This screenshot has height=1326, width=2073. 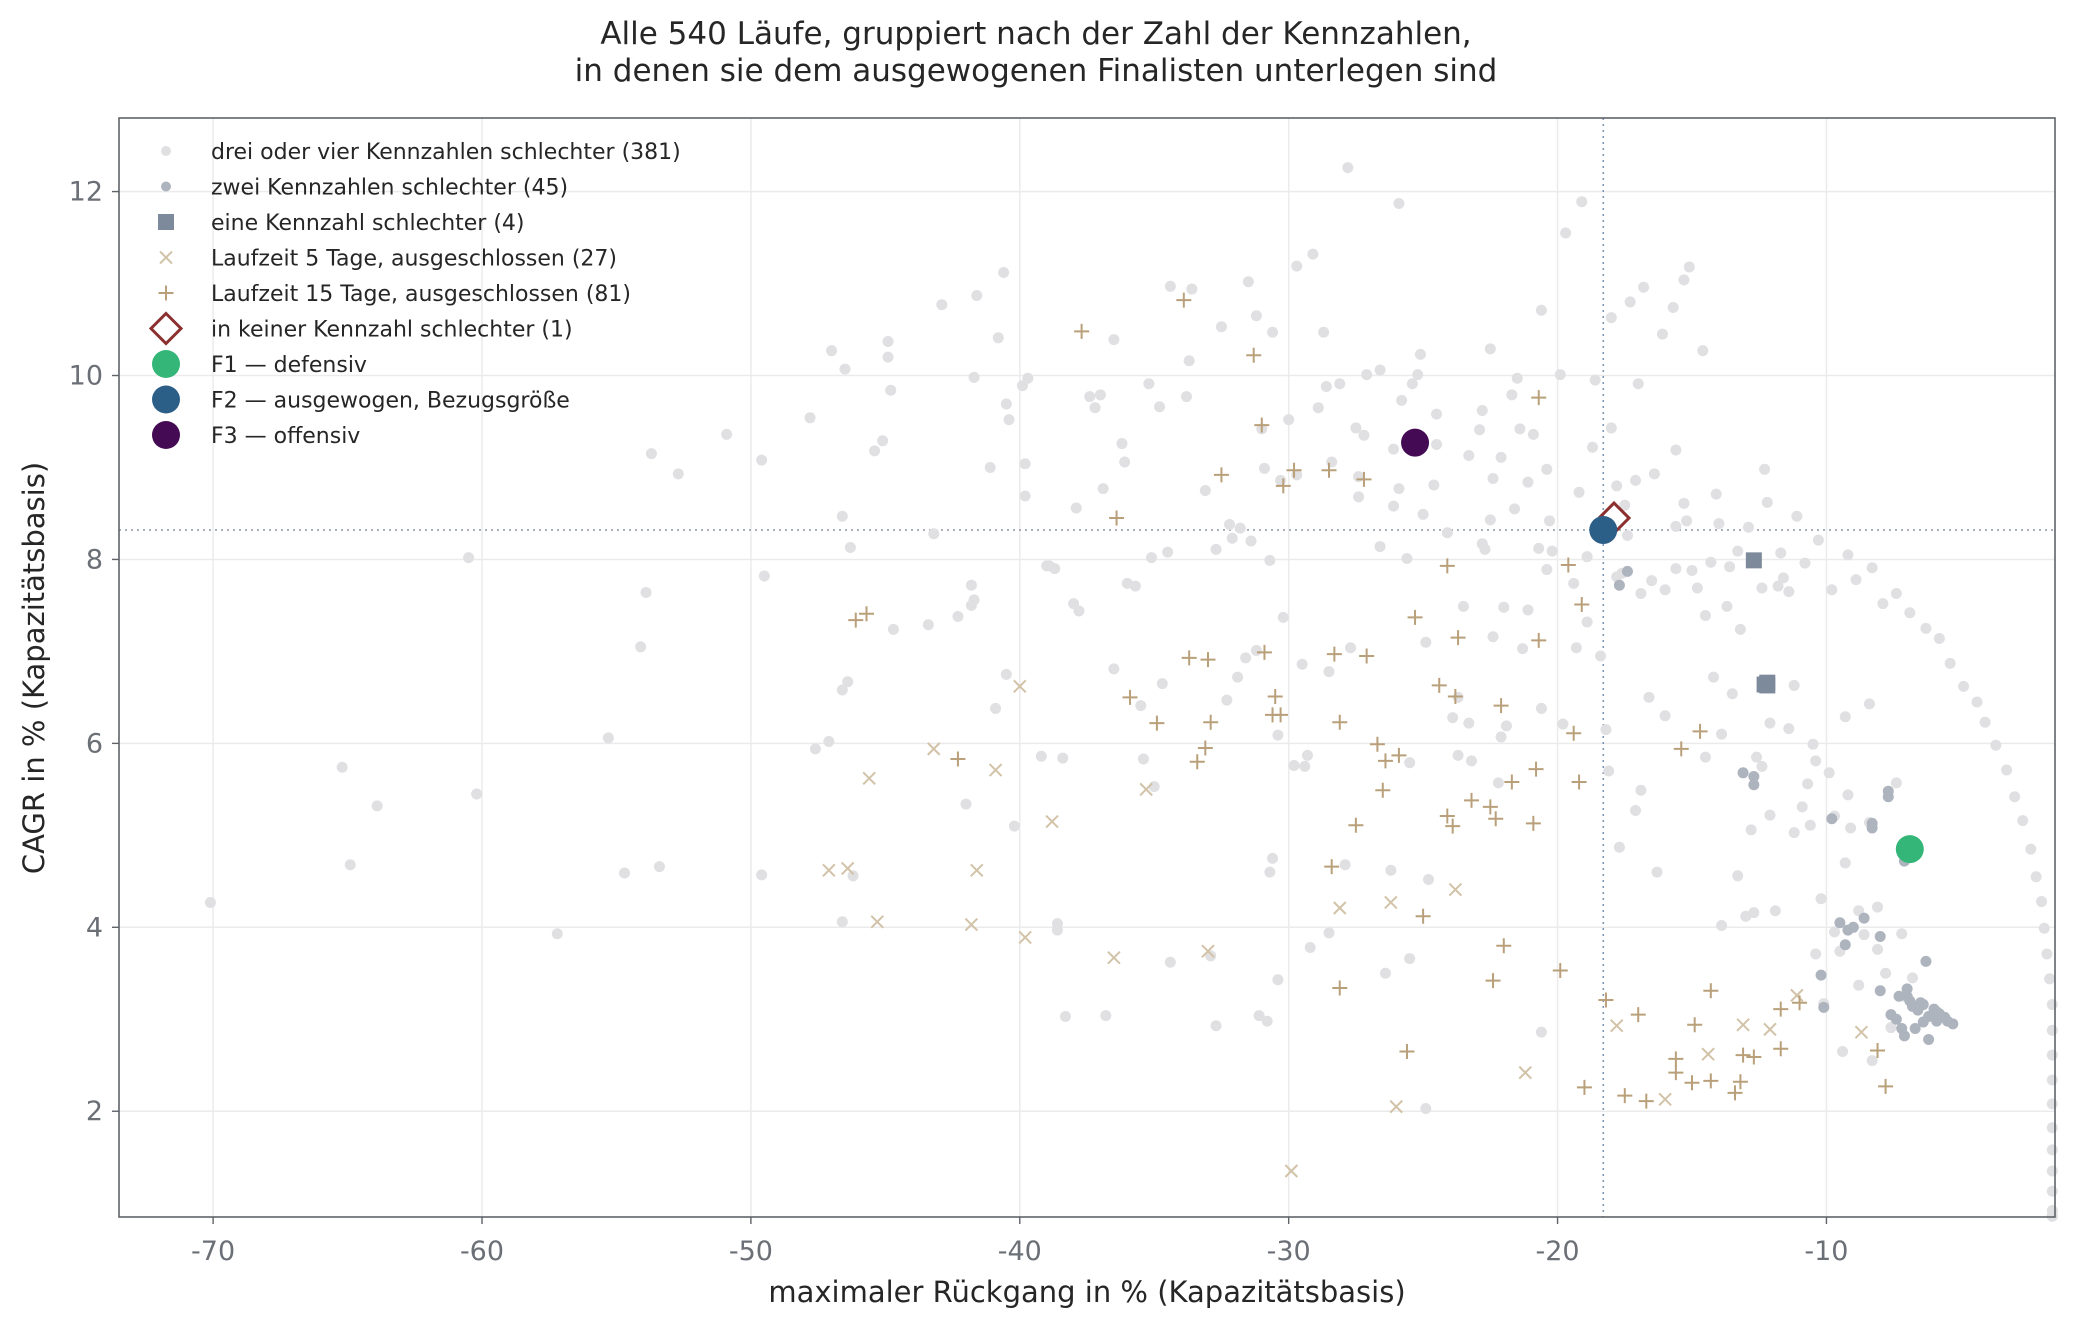 What do you see at coordinates (392, 330) in the screenshot?
I see `legend-label-none: in keiner Kennzahl schlechter (1)` at bounding box center [392, 330].